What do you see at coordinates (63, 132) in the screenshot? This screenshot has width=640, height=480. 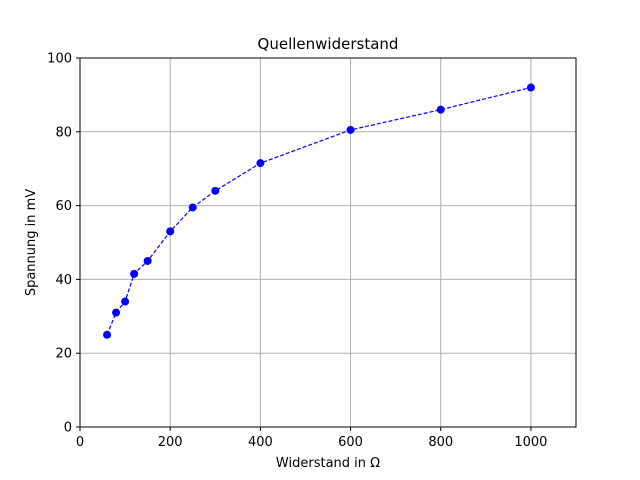 I see `y-tick-label: 80` at bounding box center [63, 132].